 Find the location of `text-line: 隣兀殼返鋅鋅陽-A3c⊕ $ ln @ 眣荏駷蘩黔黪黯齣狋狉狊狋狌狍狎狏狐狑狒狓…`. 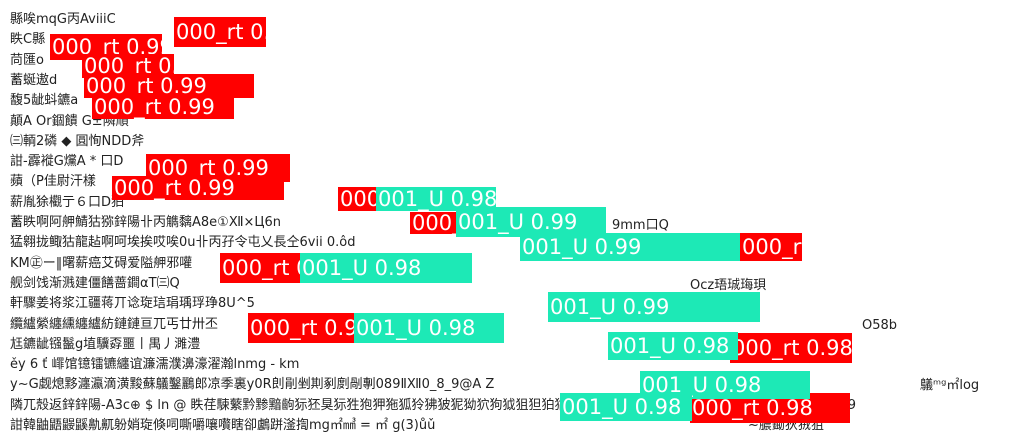

text-line: 隣兀殼返鋅鋅陽-A3c⊕ $ ln @ 眣荏駷蘩黔黪黯齣狋狉狊狋狌狍狎狏狐狑狒狓… is located at coordinates (289, 405).